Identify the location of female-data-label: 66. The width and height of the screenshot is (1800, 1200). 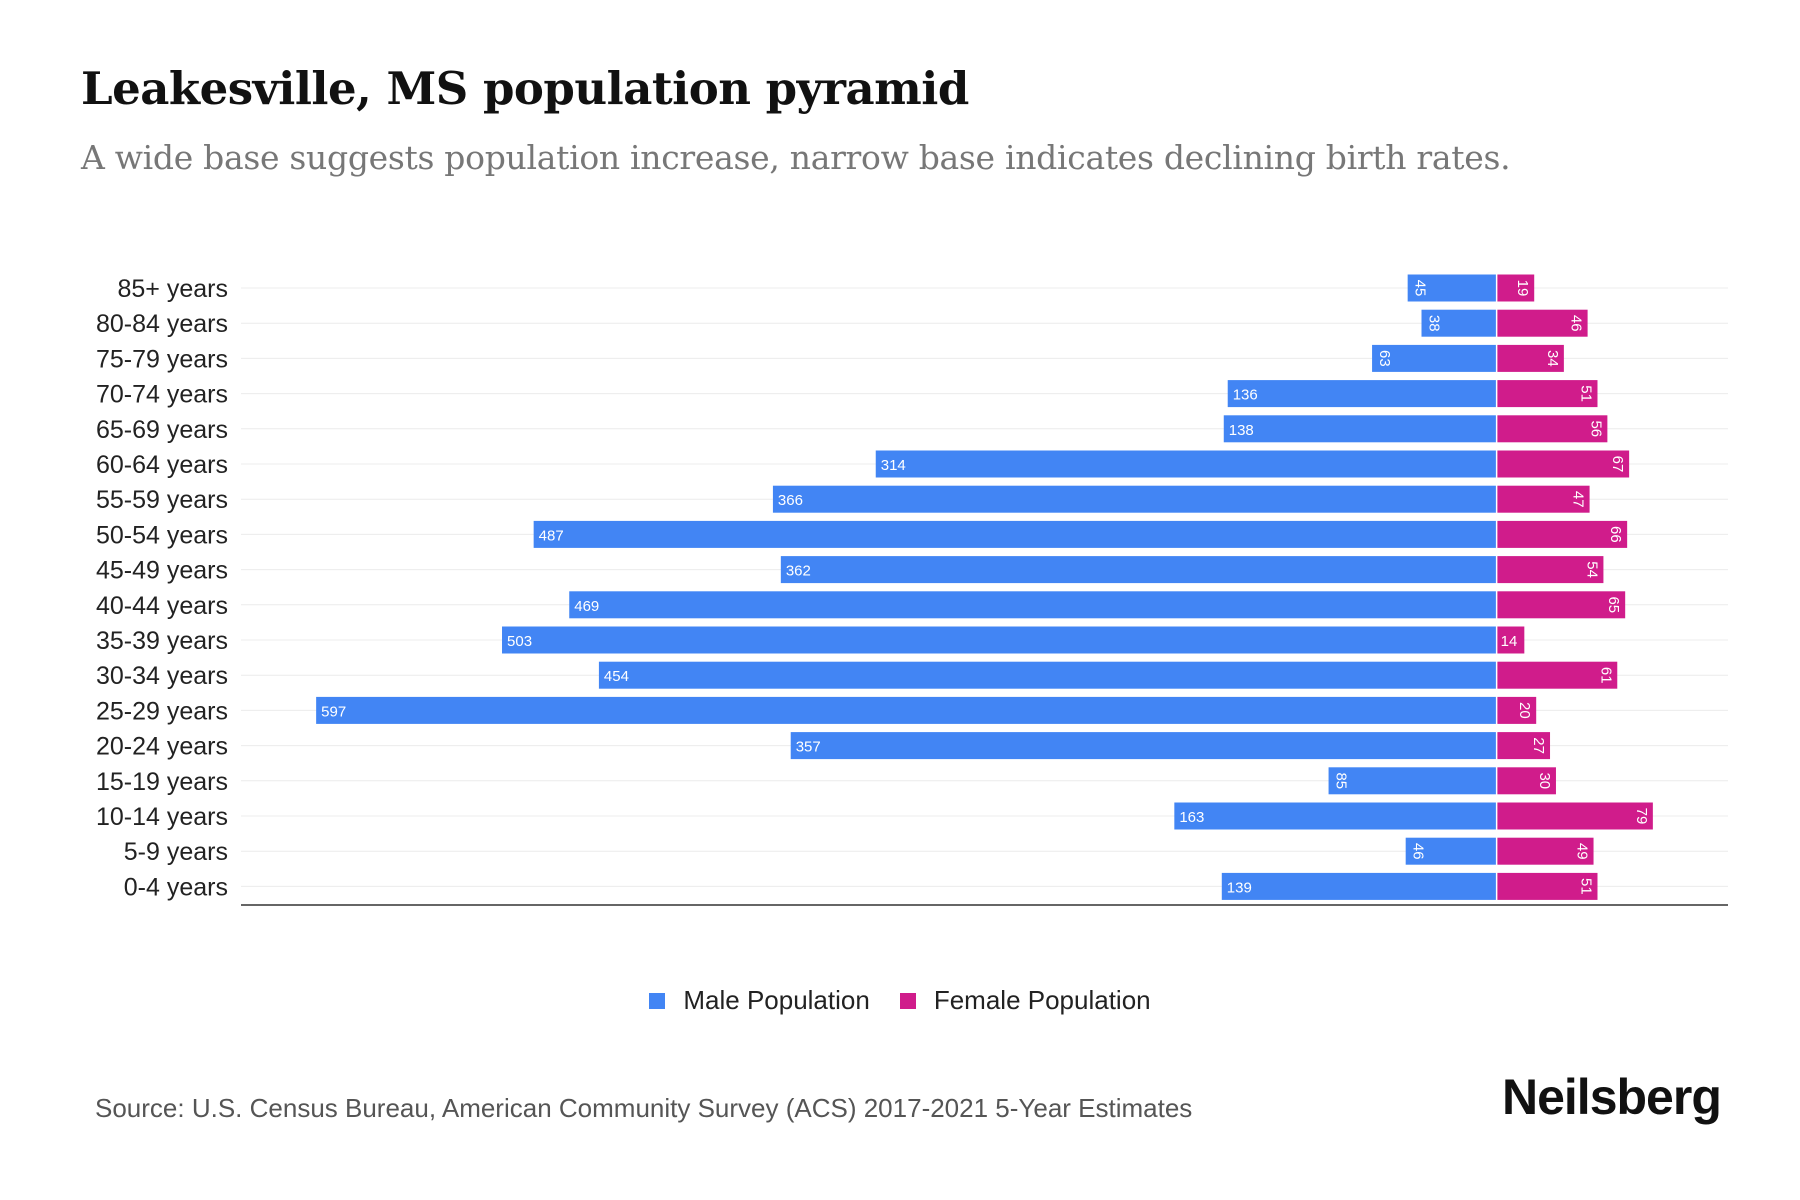
(1615, 534).